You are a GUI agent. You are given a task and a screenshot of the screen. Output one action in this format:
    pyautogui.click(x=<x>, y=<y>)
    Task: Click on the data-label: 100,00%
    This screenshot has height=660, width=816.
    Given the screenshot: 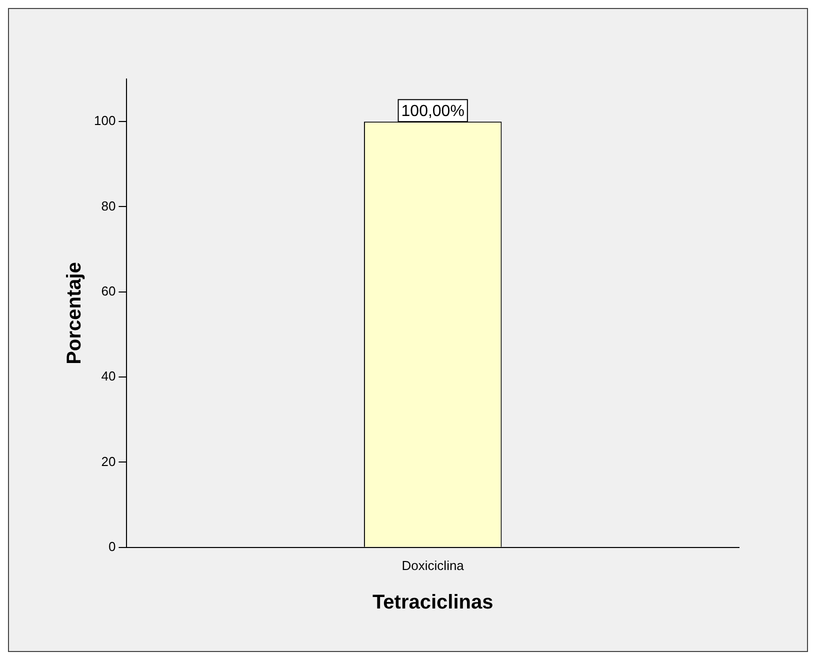 What is the action you would take?
    pyautogui.click(x=432, y=111)
    